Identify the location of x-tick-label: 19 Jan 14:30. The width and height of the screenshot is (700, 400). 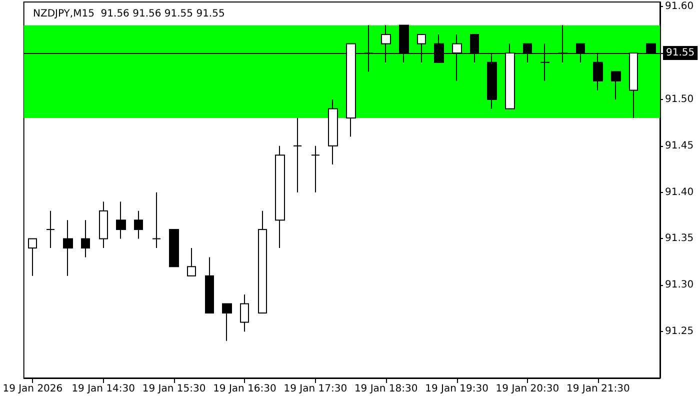
(104, 389).